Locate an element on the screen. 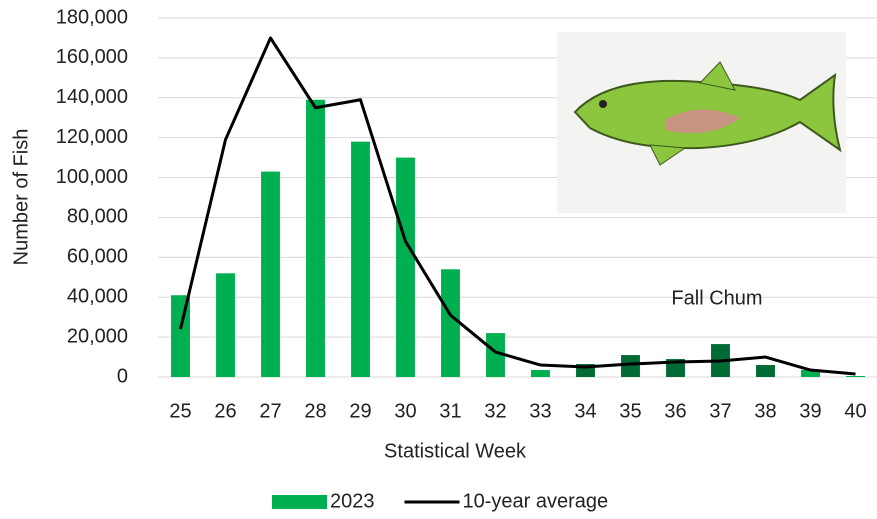 This screenshot has width=877, height=519. x-tick-label: 29 is located at coordinates (360, 411).